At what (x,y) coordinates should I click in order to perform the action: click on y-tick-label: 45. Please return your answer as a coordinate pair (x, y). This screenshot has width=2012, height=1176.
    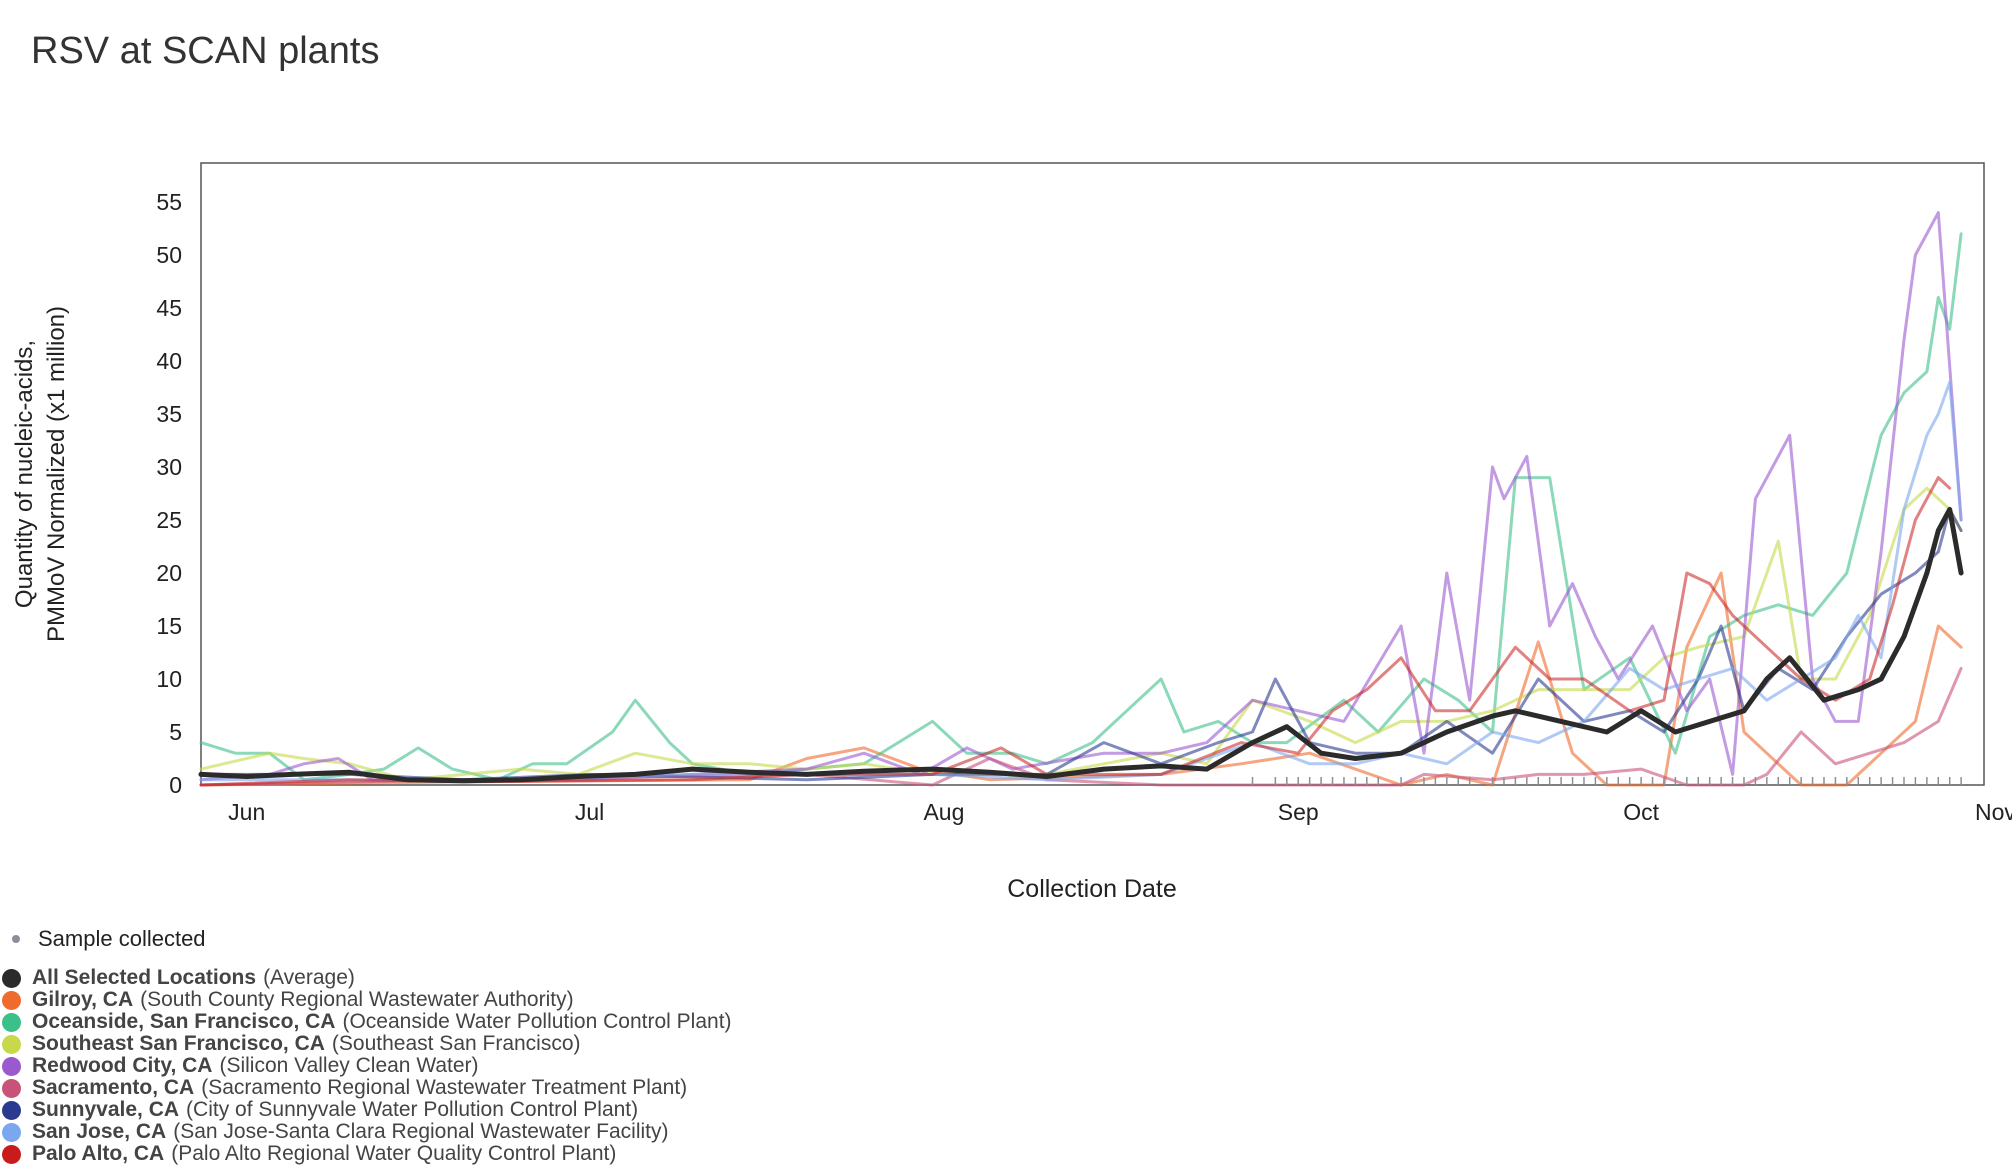
    Looking at the image, I should click on (169, 308).